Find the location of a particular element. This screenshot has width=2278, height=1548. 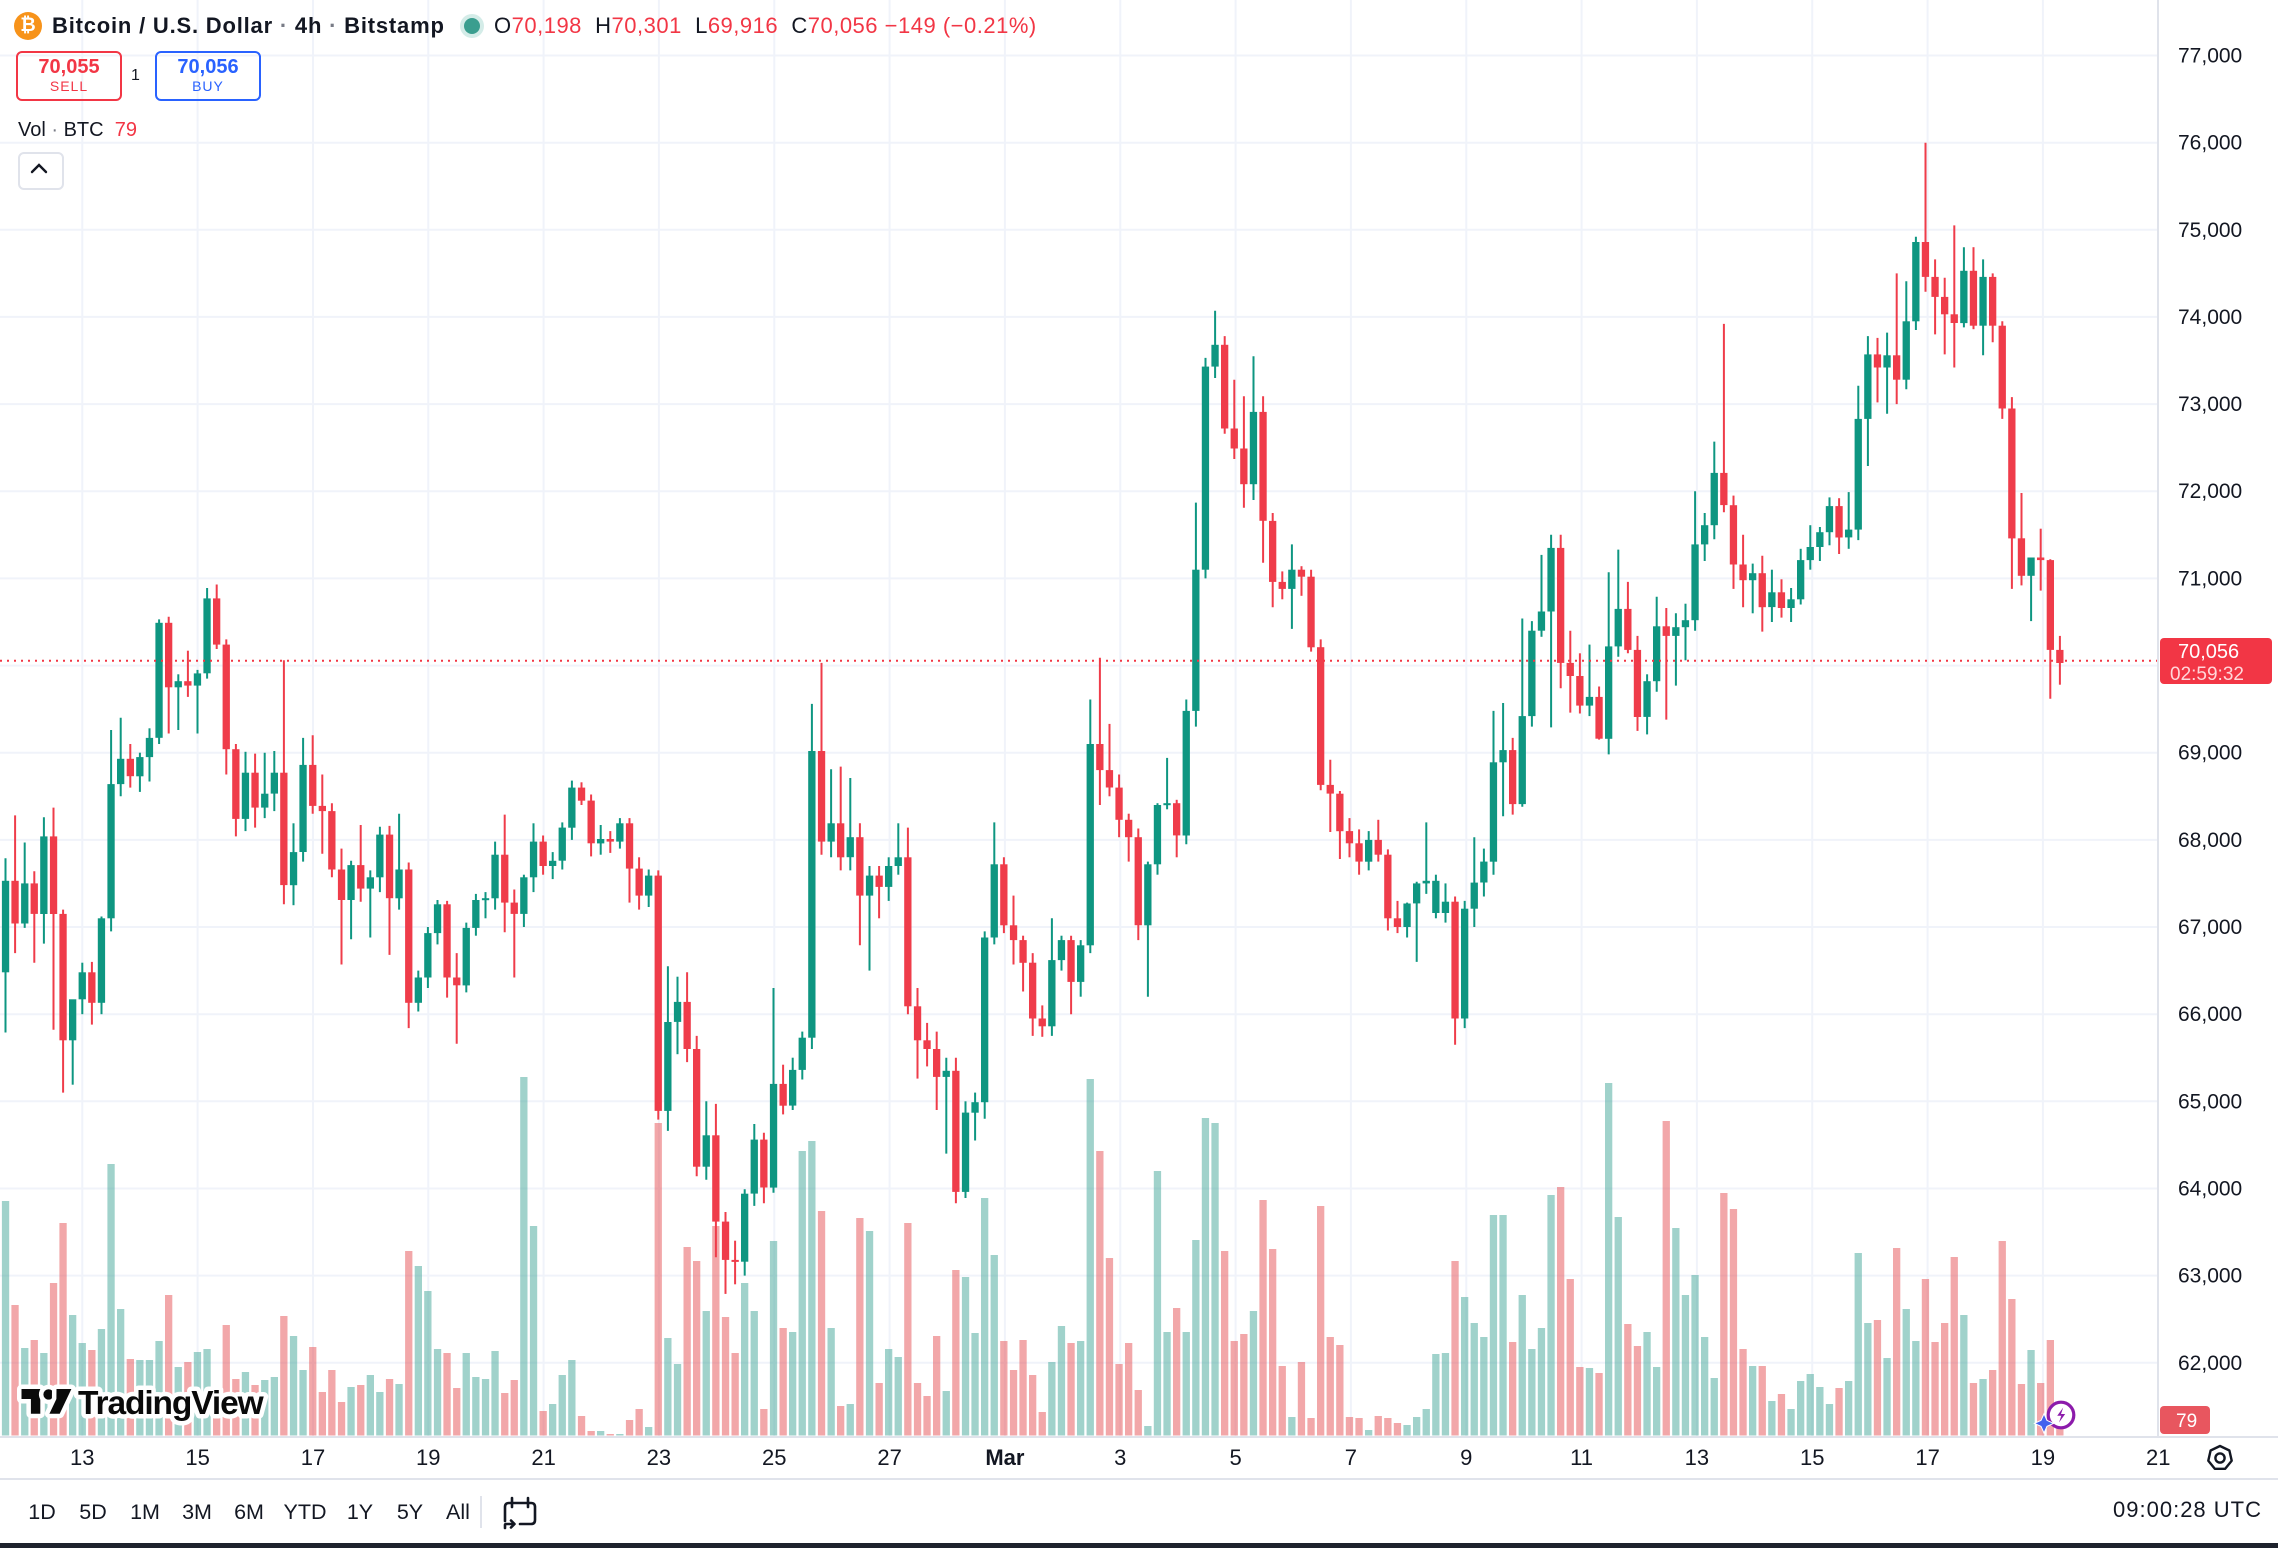

svg-text: 5 is located at coordinates (1235, 1457).